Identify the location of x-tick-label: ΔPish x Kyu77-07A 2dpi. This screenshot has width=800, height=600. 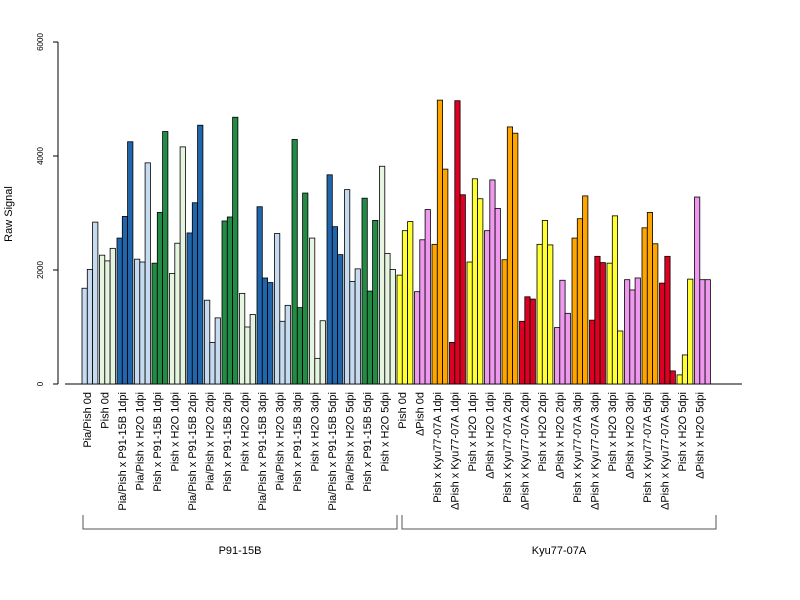
(525, 451).